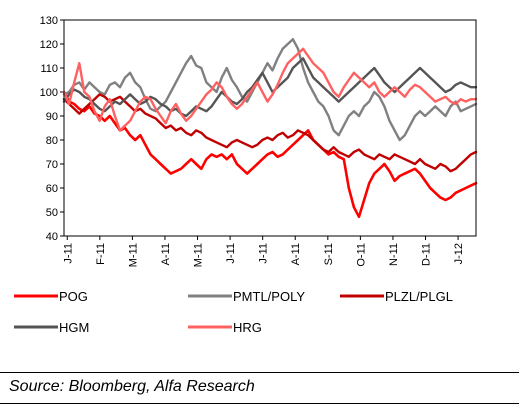 The image size is (519, 418). Describe the element at coordinates (73, 296) in the screenshot. I see `legend-label: POG` at that location.